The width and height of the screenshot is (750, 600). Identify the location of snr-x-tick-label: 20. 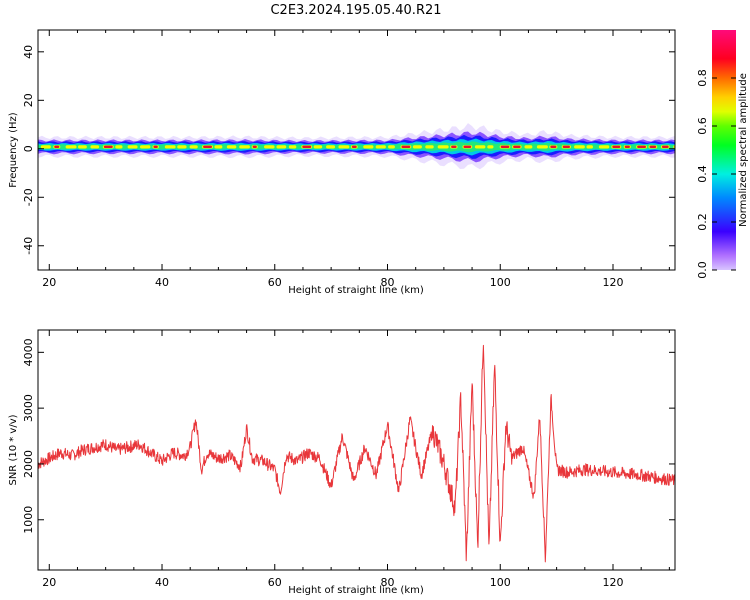
(49, 582).